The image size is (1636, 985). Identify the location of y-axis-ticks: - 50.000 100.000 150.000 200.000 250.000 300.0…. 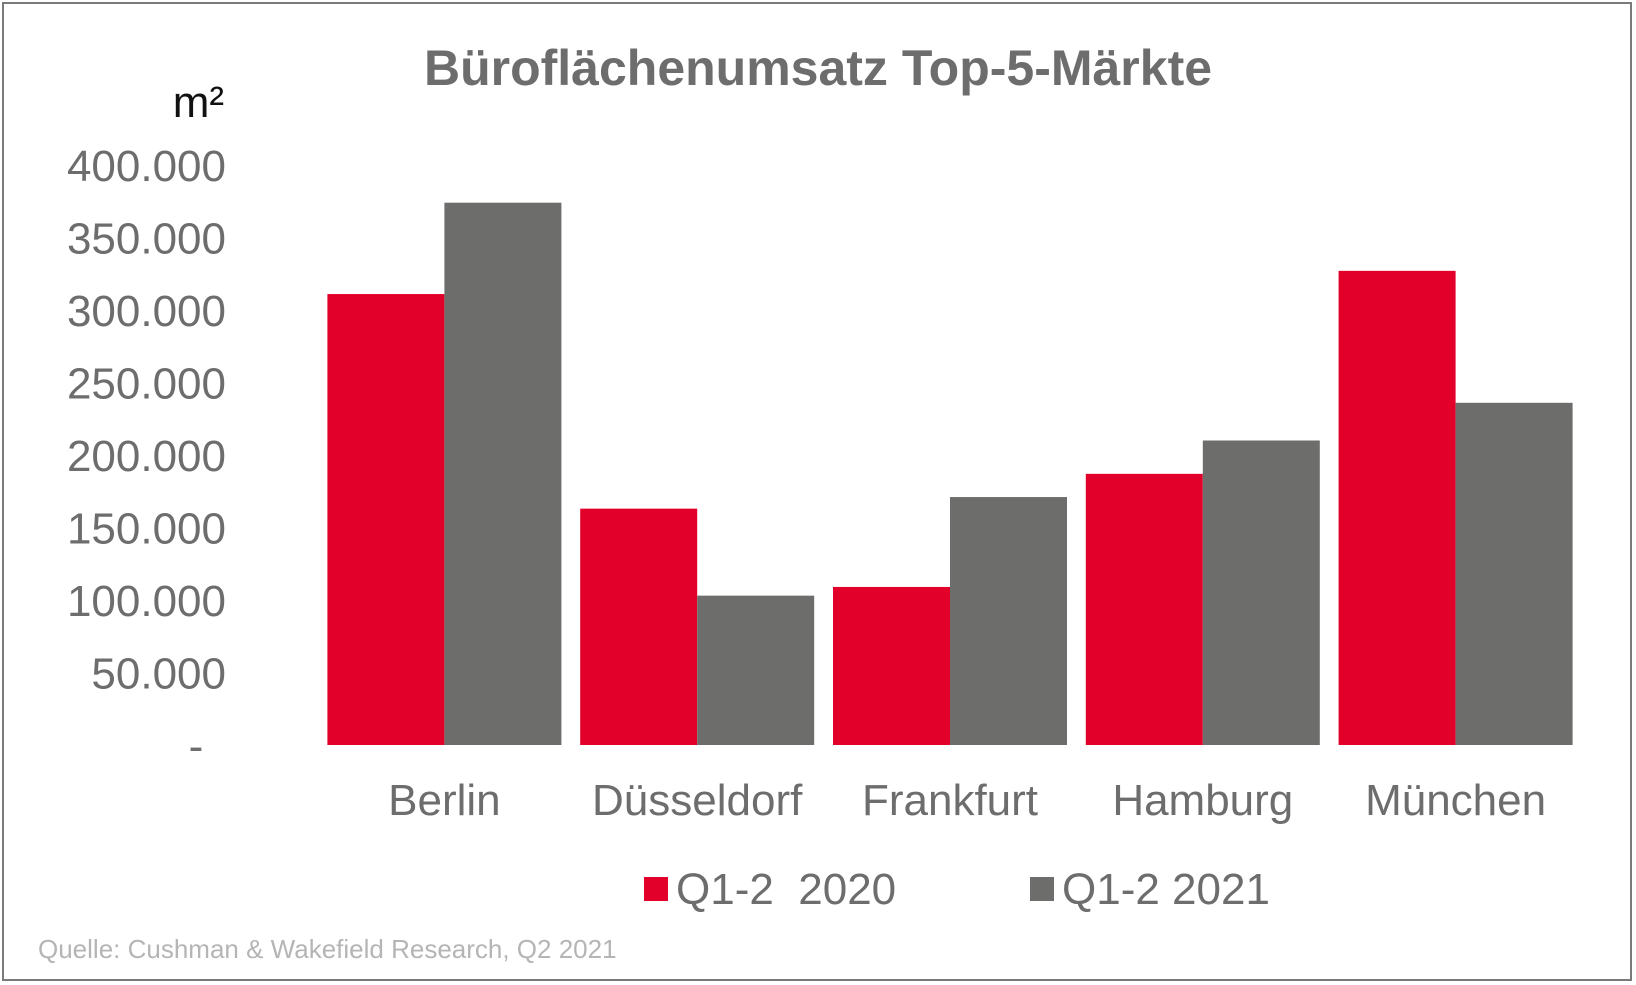
(146, 456).